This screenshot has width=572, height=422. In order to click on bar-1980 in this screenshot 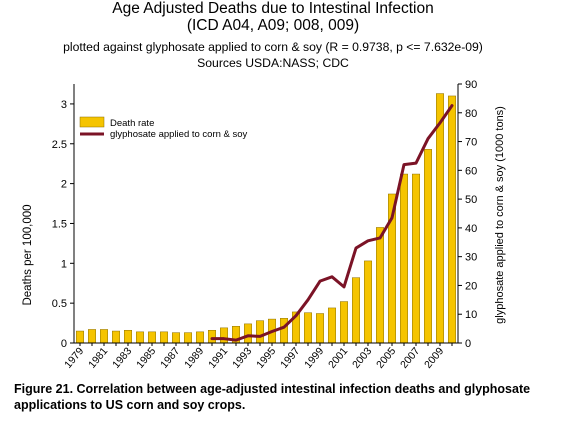, I will do `click(92, 336)`.